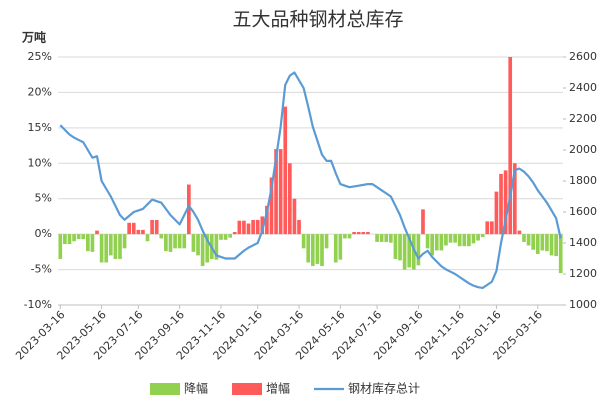 The height and width of the screenshot is (408, 610). What do you see at coordinates (583, 149) in the screenshot?
I see `y2-tick-label: 2000` at bounding box center [583, 149].